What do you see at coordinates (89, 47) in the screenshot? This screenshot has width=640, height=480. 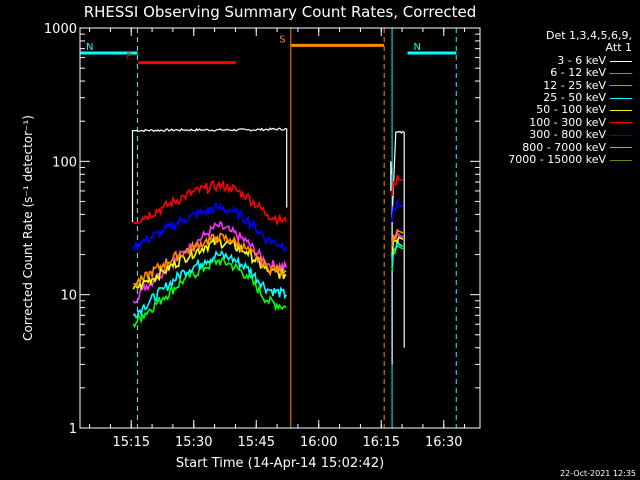 I see `annotation-label-n-0: N` at bounding box center [89, 47].